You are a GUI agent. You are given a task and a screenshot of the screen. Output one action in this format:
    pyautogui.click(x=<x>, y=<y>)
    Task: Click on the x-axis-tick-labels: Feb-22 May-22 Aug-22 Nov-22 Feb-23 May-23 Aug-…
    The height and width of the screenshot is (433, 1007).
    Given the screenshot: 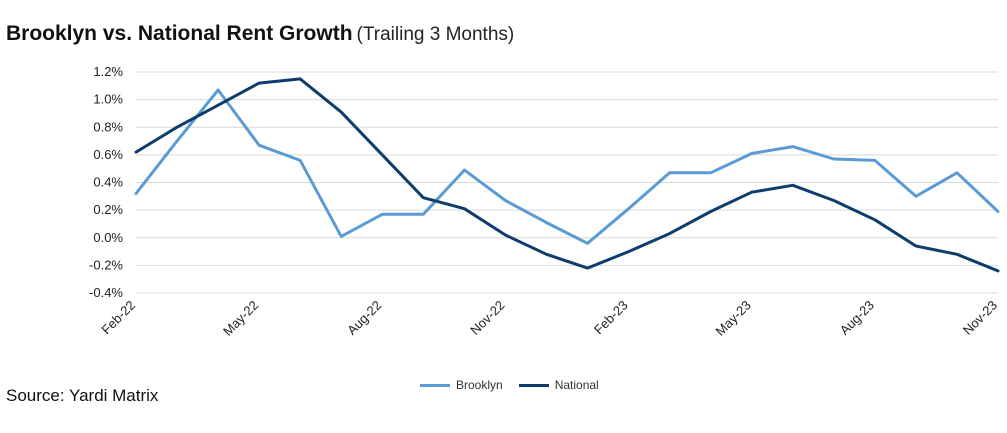 What is the action you would take?
    pyautogui.click(x=549, y=318)
    